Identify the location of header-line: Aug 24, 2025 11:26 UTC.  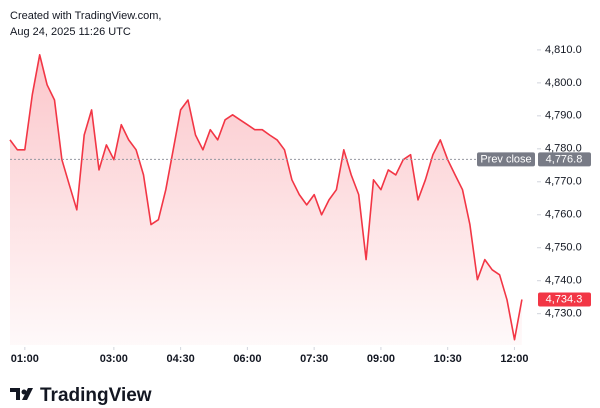
(70, 32).